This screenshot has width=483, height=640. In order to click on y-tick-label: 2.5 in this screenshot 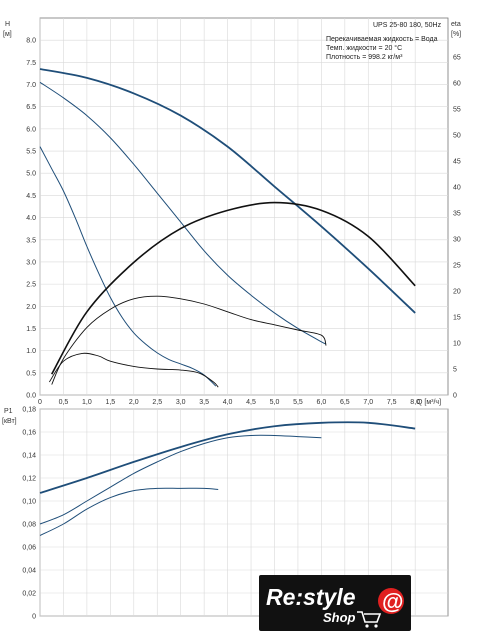, I will do `click(31, 285)`.